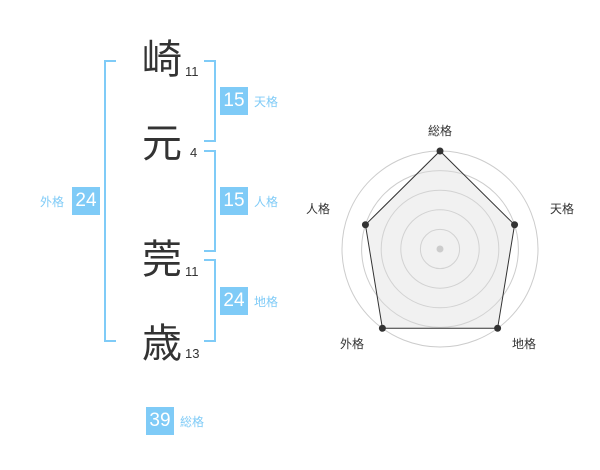 The width and height of the screenshot is (600, 470). What do you see at coordinates (192, 353) in the screenshot?
I see `stroke-count-4: 13` at bounding box center [192, 353].